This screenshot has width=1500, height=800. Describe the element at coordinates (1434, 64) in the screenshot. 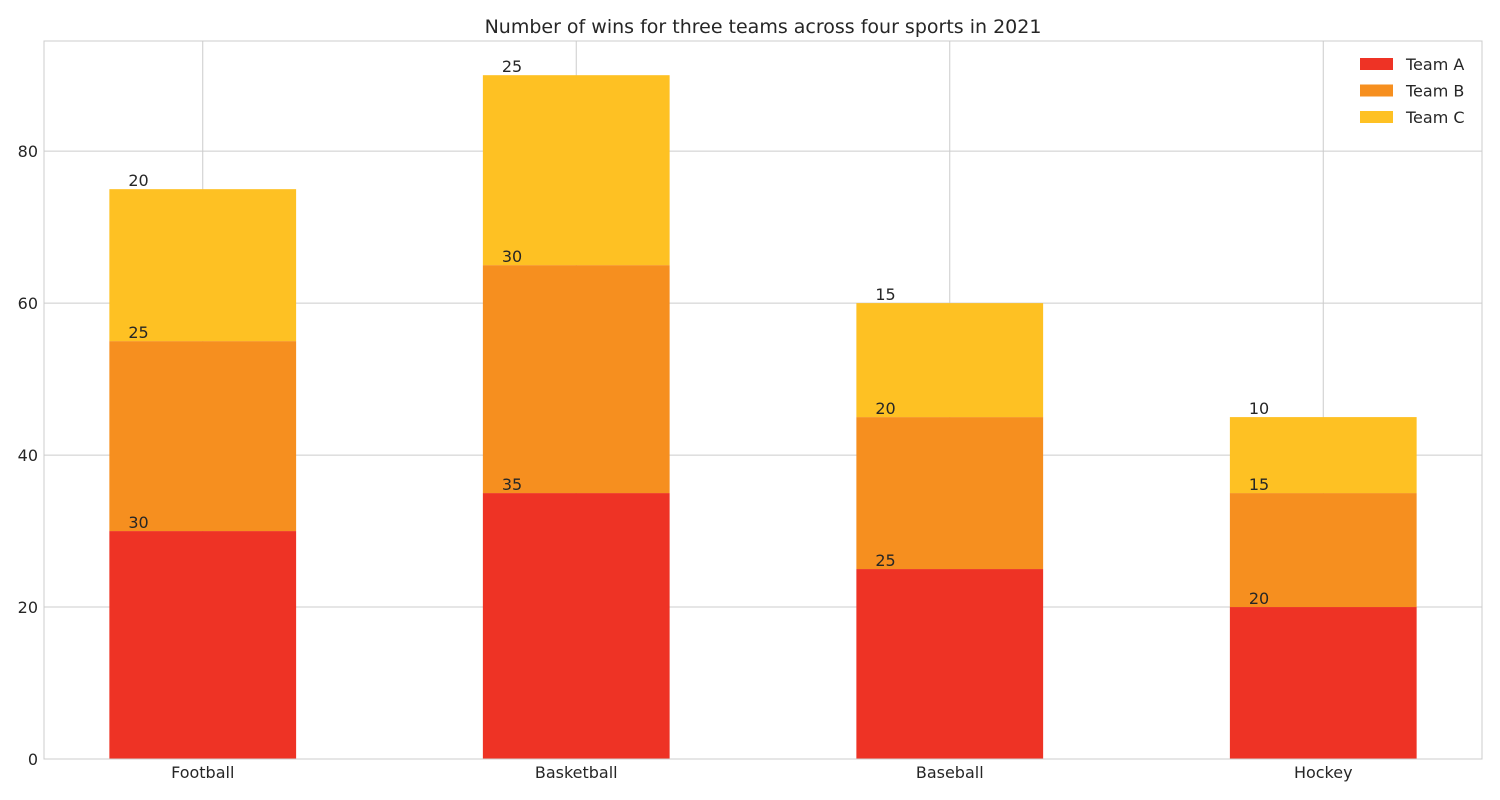

I see `legend-label: Team A` at that location.